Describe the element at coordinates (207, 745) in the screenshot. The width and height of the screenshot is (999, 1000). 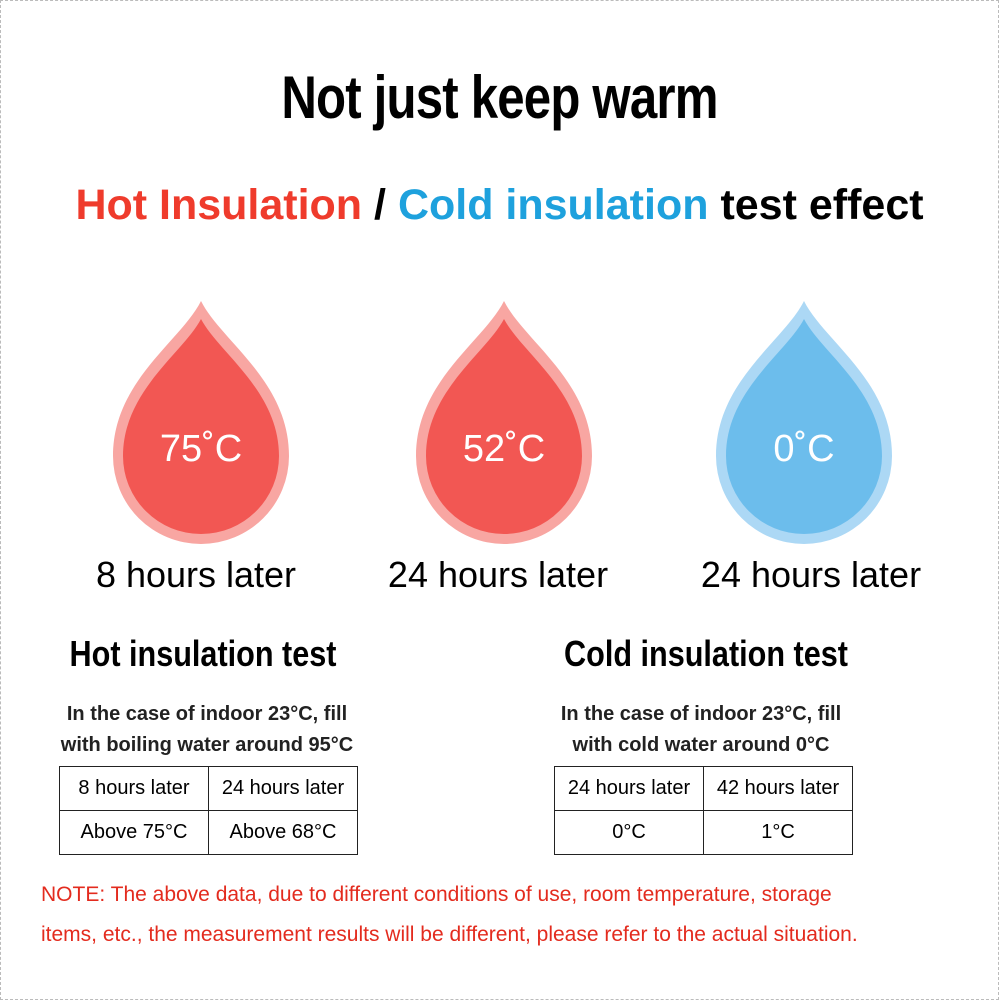
I see `test-description: with boiling water around 95°C` at that location.